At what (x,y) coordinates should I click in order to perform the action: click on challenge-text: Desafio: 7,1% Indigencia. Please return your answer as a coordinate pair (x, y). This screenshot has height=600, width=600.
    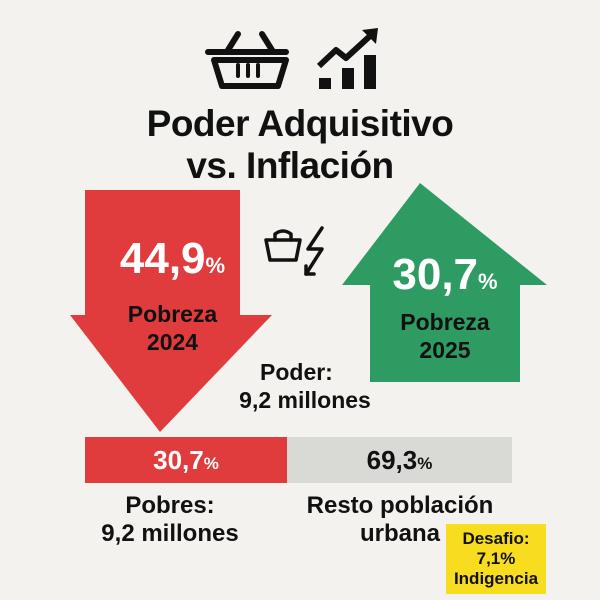
    Looking at the image, I should click on (496, 558).